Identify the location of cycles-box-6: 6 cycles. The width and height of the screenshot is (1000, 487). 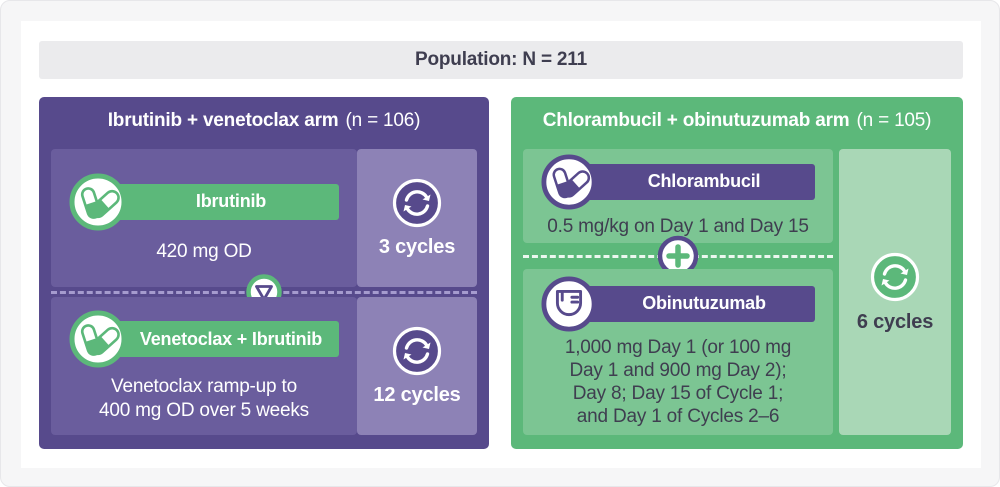
(895, 292).